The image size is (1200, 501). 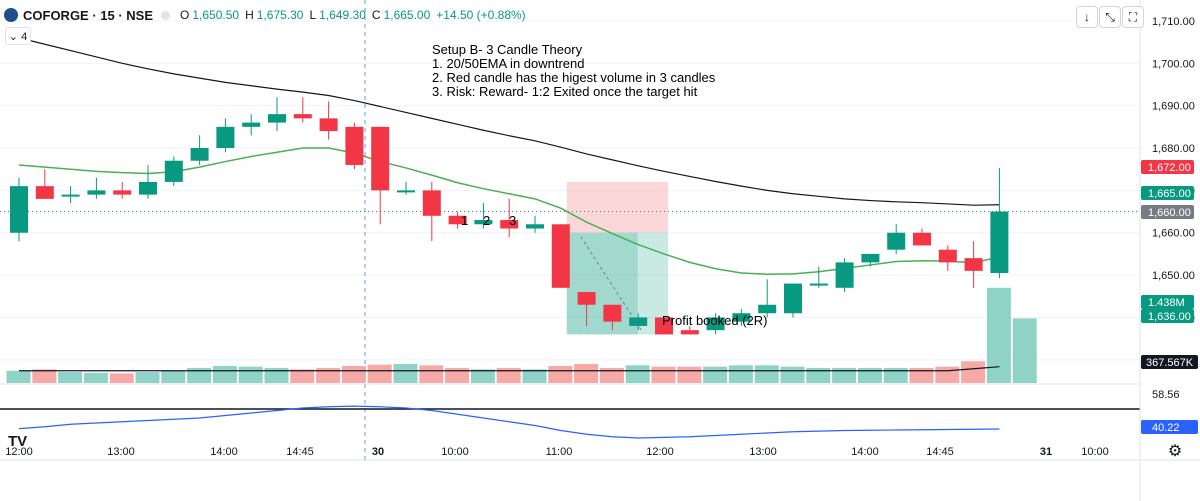 What do you see at coordinates (508, 63) in the screenshot?
I see `note-line-1: 1. 20/50EMA in downtrend` at bounding box center [508, 63].